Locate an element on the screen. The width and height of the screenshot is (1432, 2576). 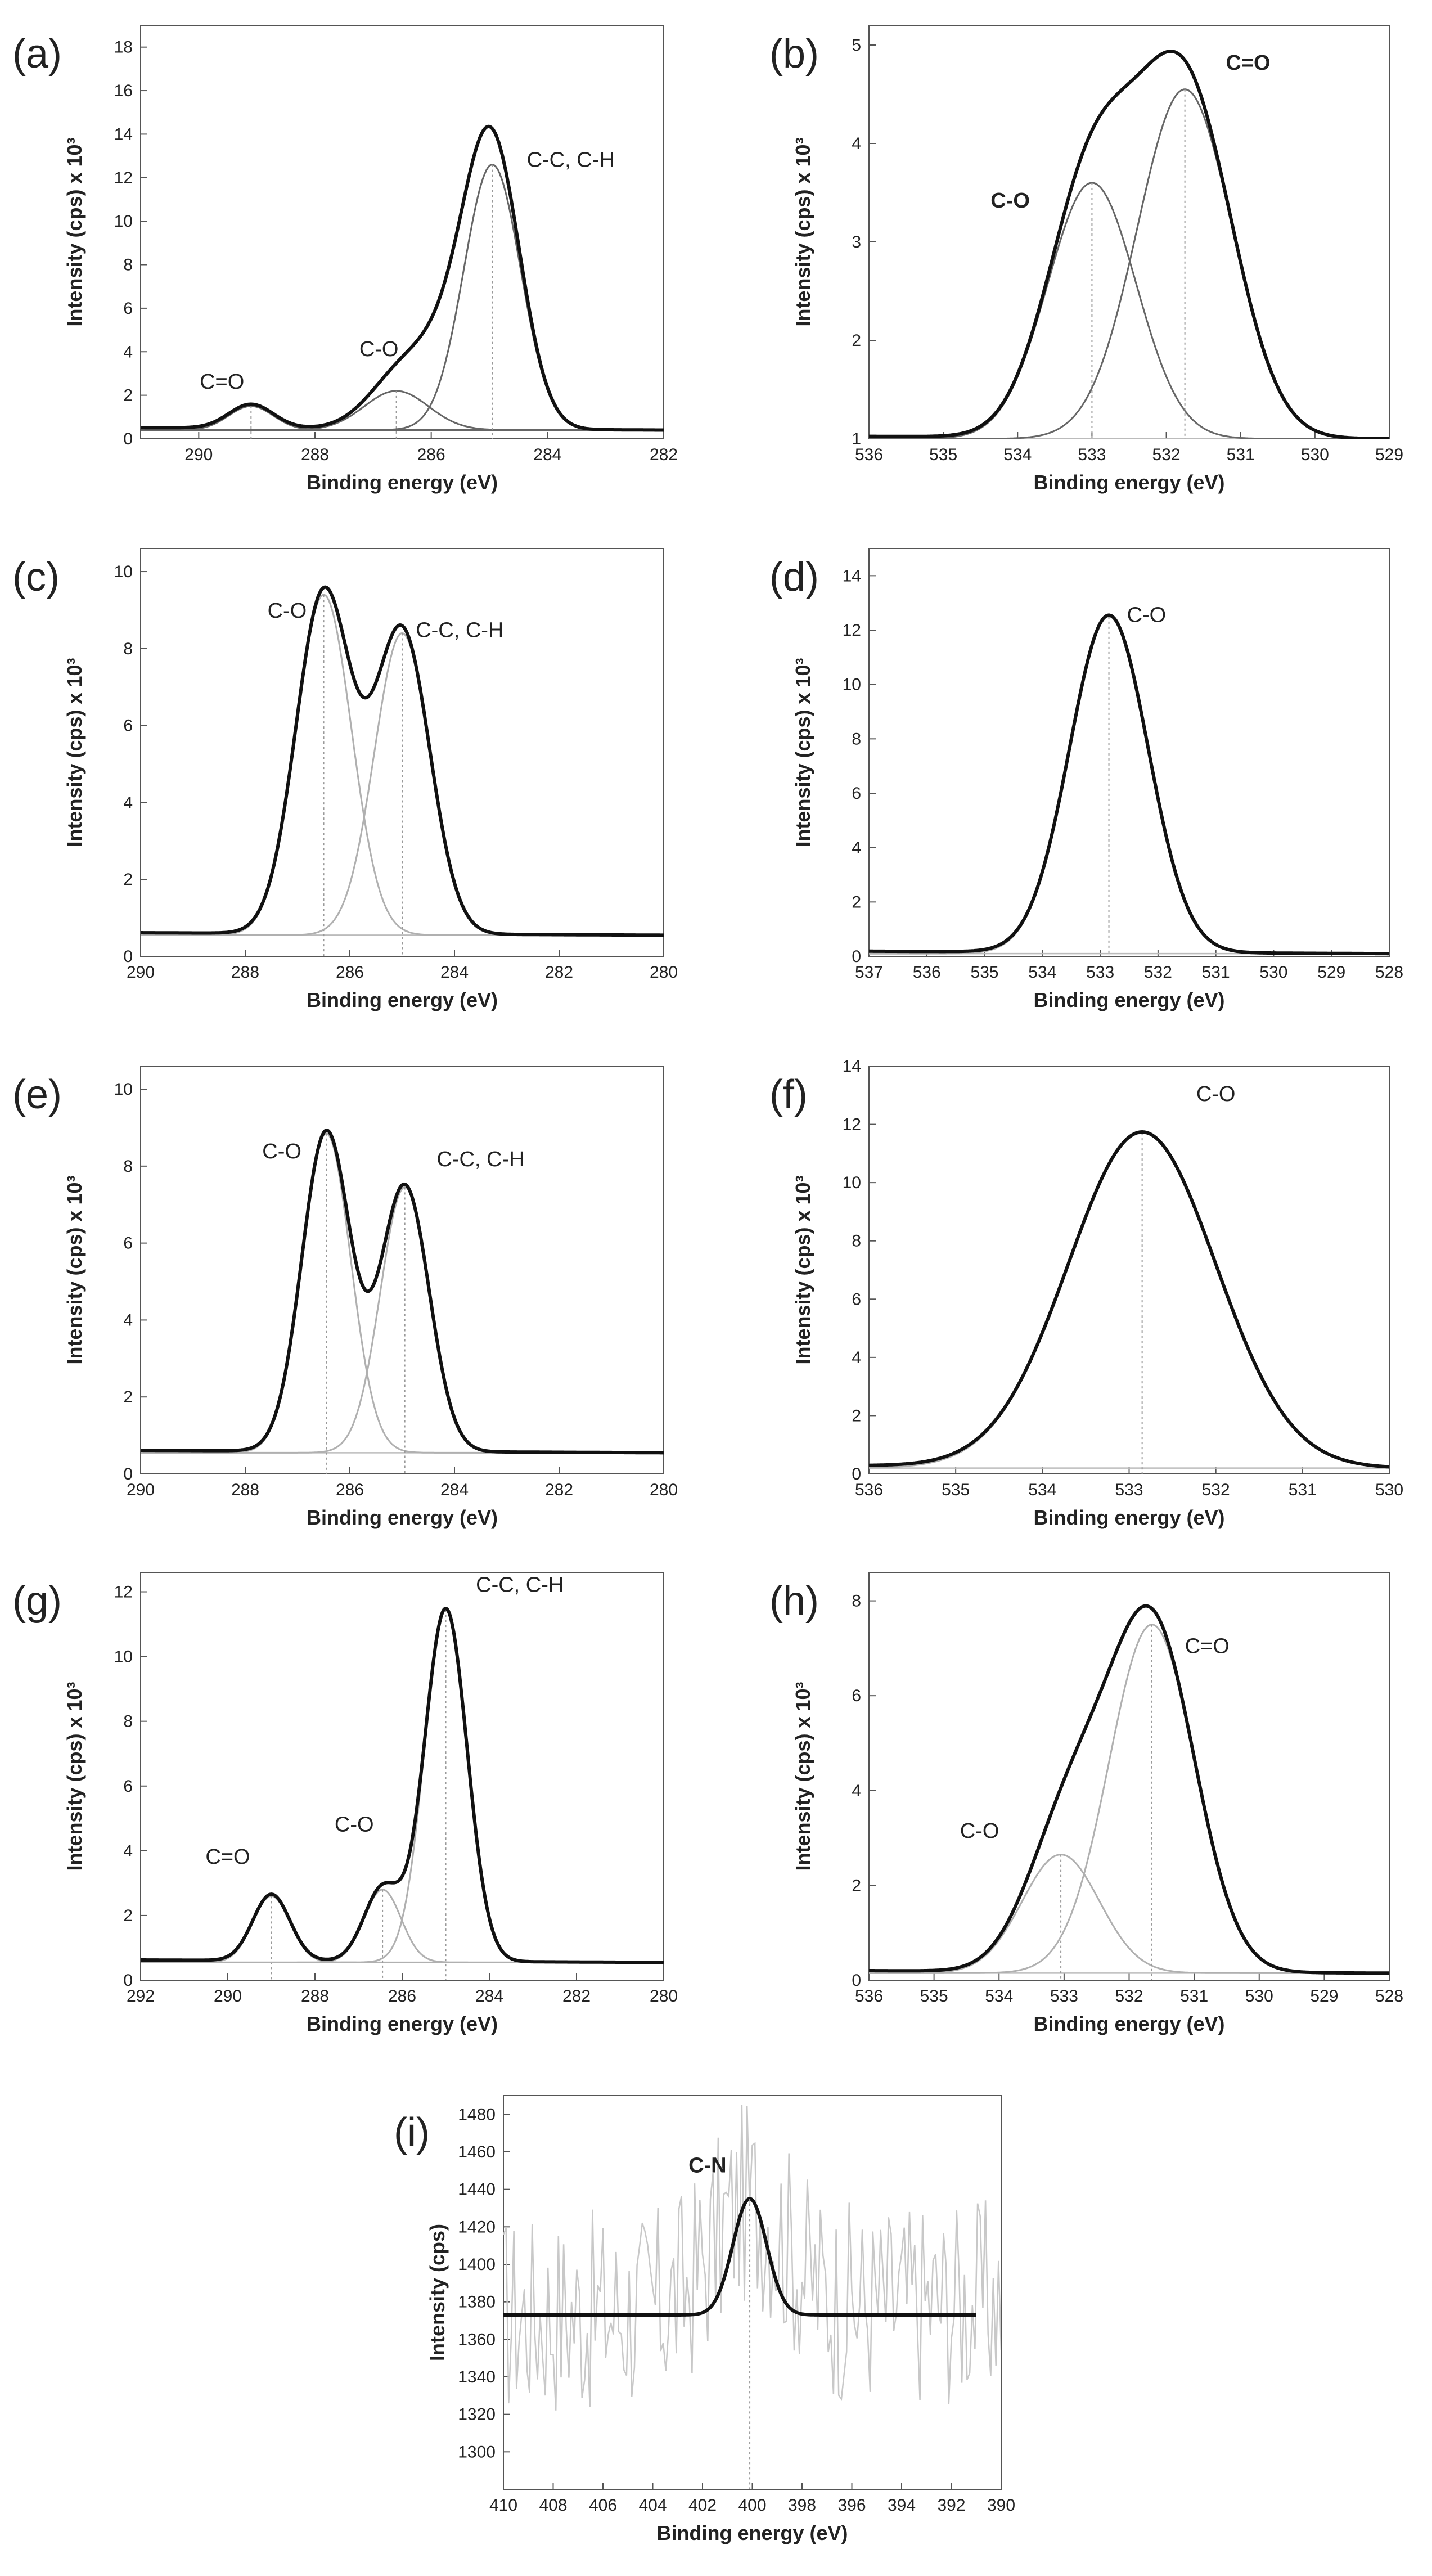
y-tick-label: 1320 is located at coordinates (477, 2415).